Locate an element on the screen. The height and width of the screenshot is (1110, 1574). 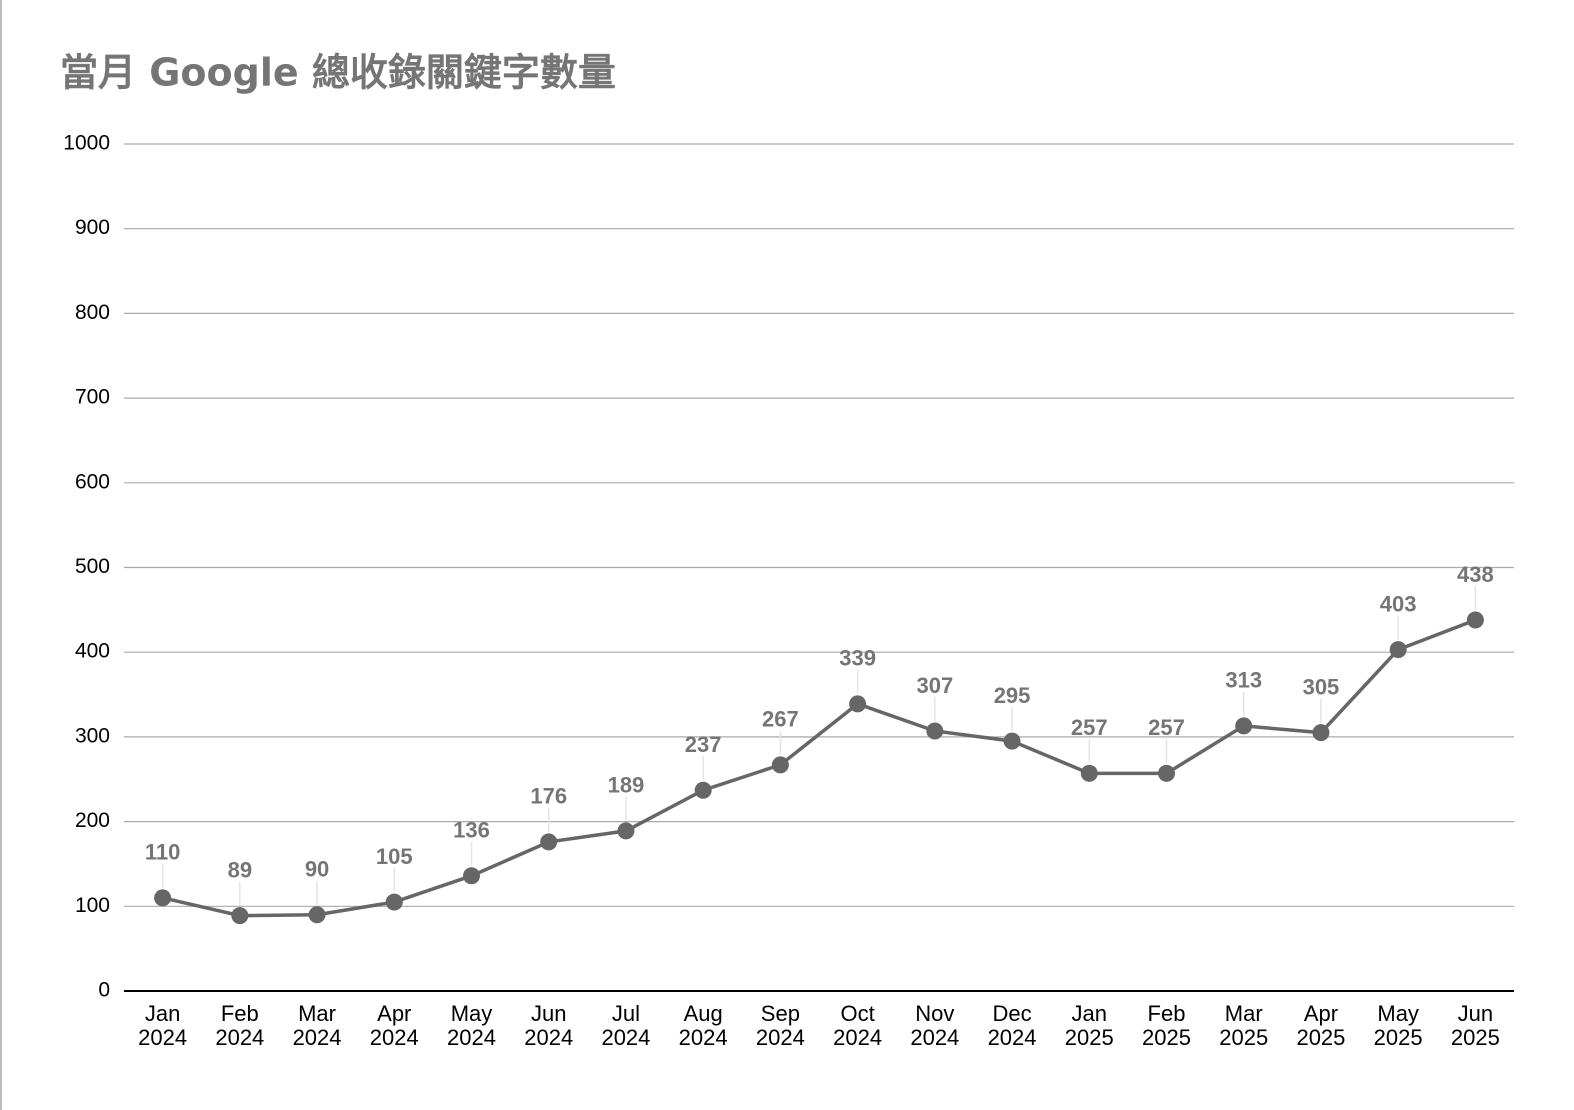
data-label: 89 is located at coordinates (240, 869).